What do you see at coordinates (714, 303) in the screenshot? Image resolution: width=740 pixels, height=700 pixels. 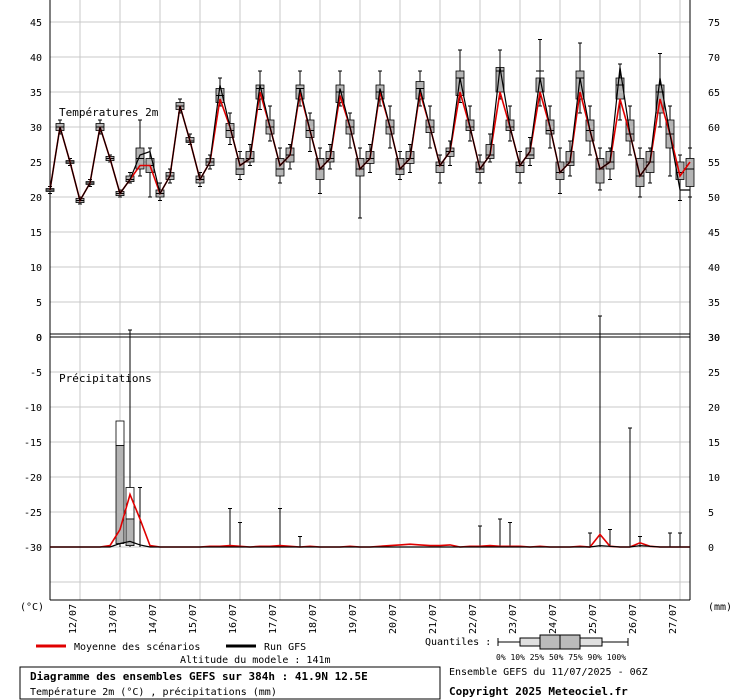 I see `temp-y-right-tick-label: 35` at bounding box center [714, 303].